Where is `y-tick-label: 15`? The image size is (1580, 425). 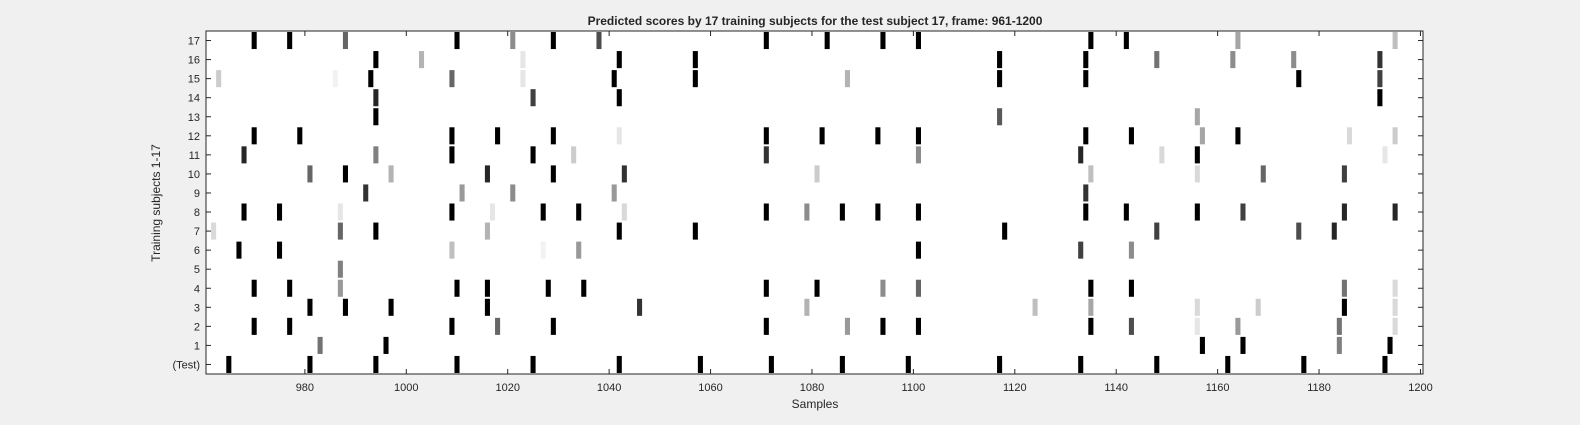 y-tick-label: 15 is located at coordinates (194, 80).